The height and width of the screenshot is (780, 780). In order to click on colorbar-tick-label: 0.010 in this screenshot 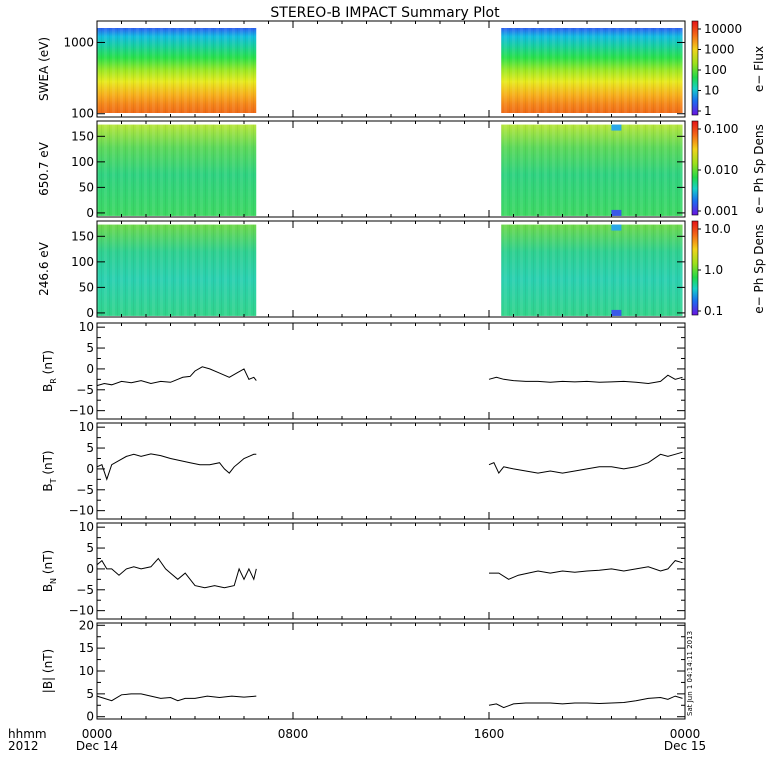, I will do `click(721, 170)`.